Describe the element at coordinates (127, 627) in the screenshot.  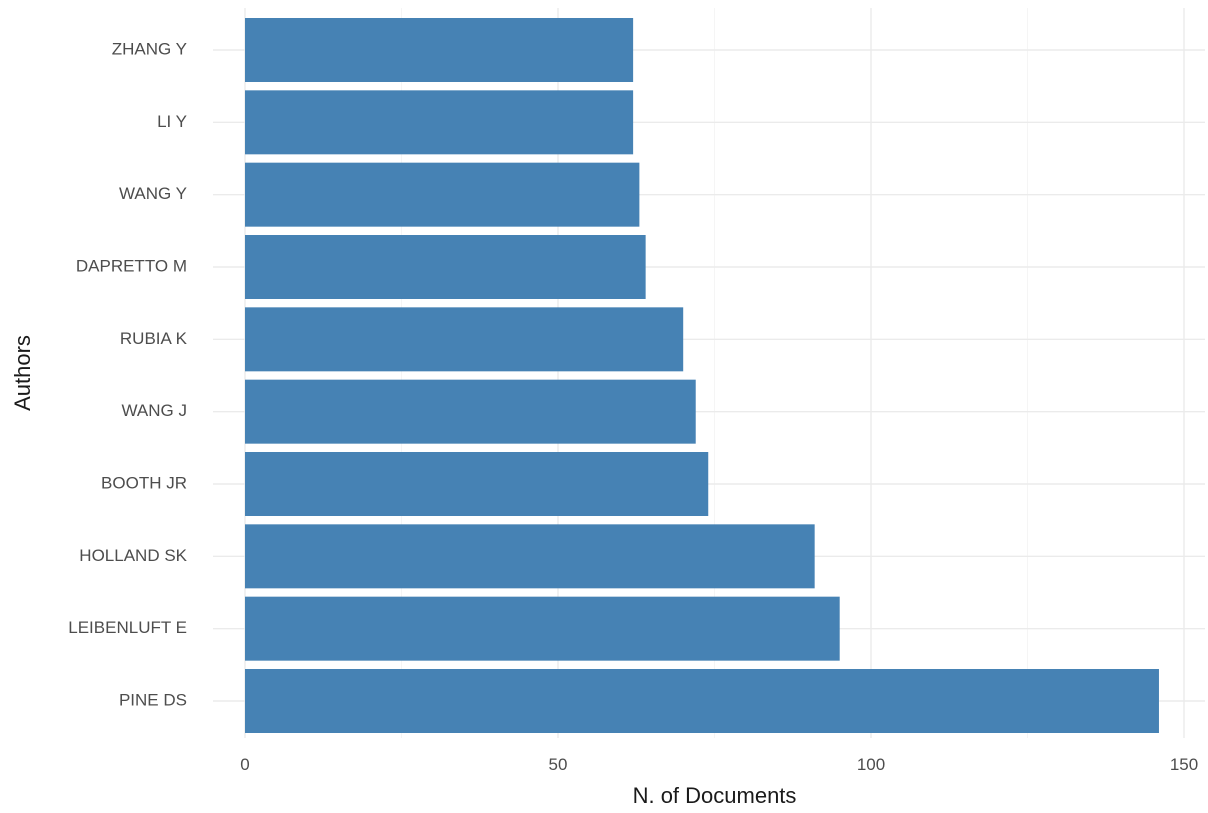
I see `y-tick-label: LEIBENLUFT E` at that location.